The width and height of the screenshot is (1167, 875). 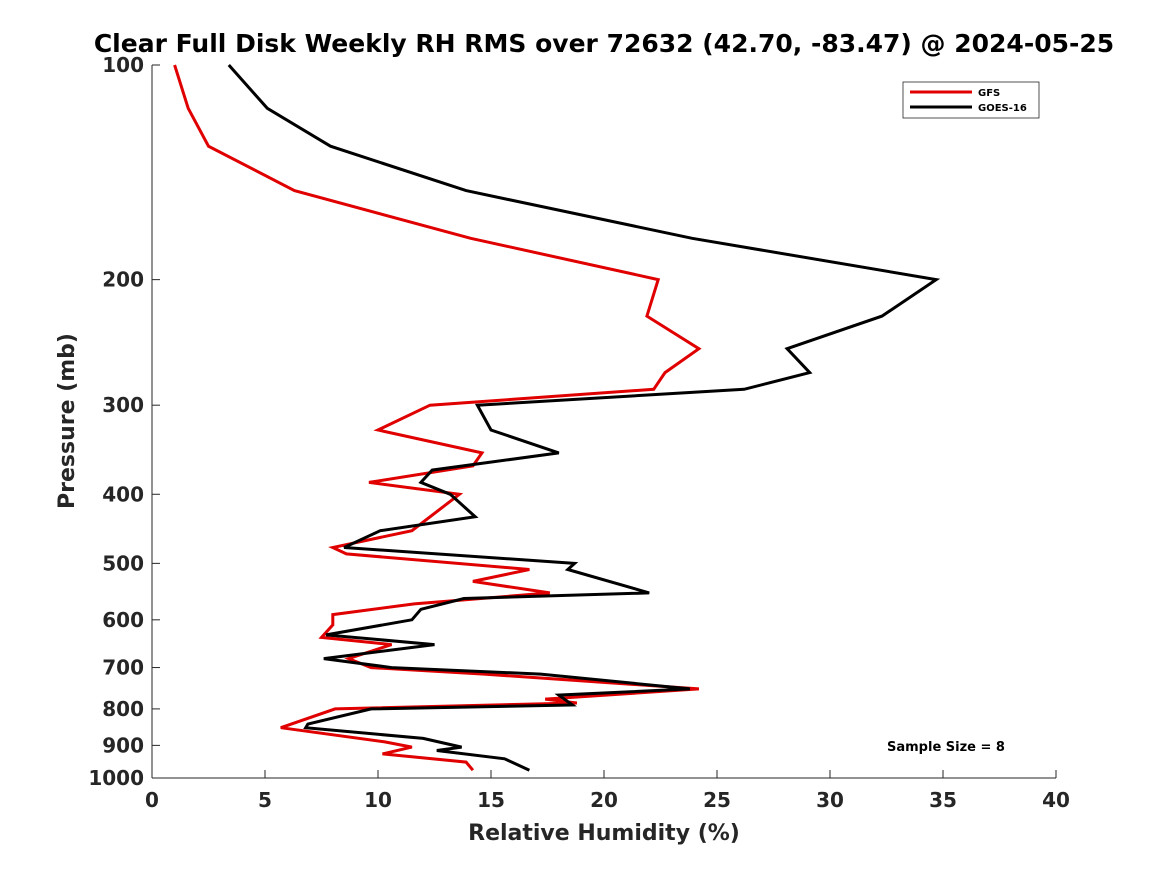 I want to click on y-tick-label: 300, so click(x=123, y=405).